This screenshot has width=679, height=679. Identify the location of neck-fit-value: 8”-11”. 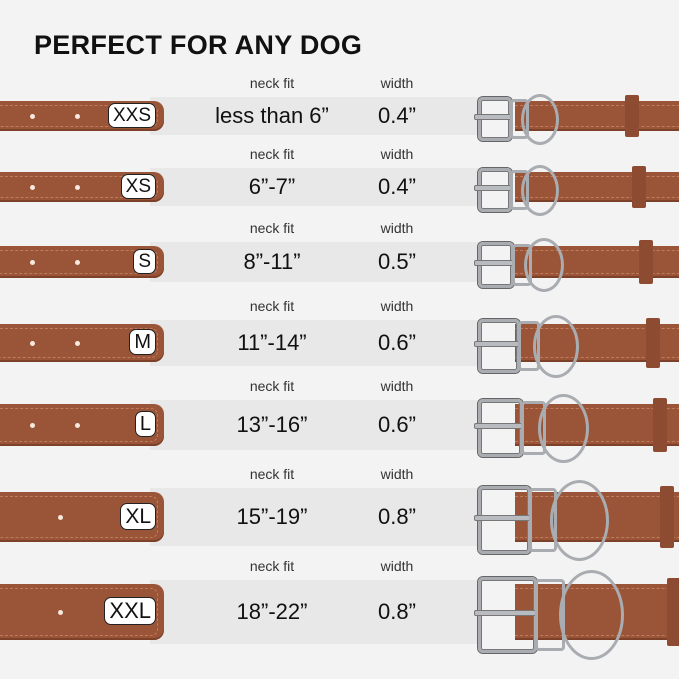
(272, 261).